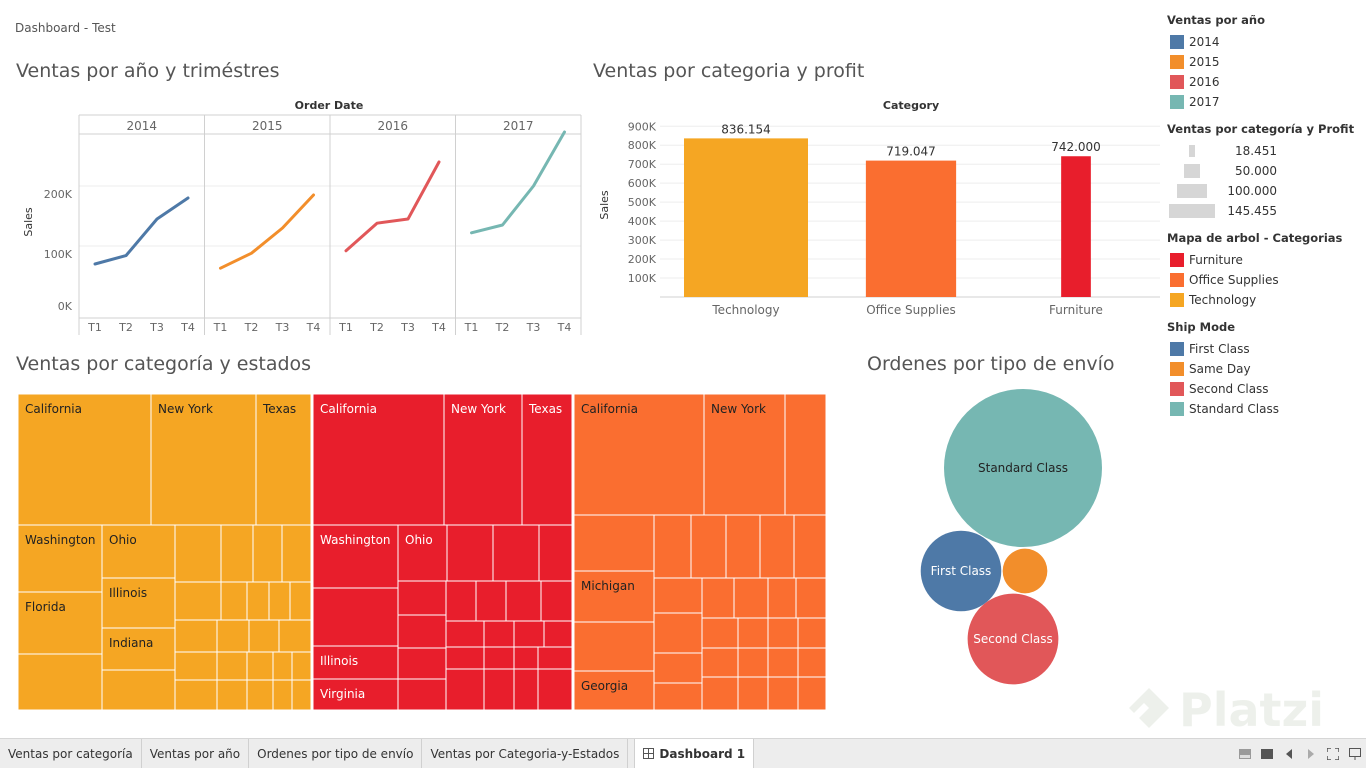  What do you see at coordinates (1013, 639) in the screenshot?
I see `bubble-second-class` at bounding box center [1013, 639].